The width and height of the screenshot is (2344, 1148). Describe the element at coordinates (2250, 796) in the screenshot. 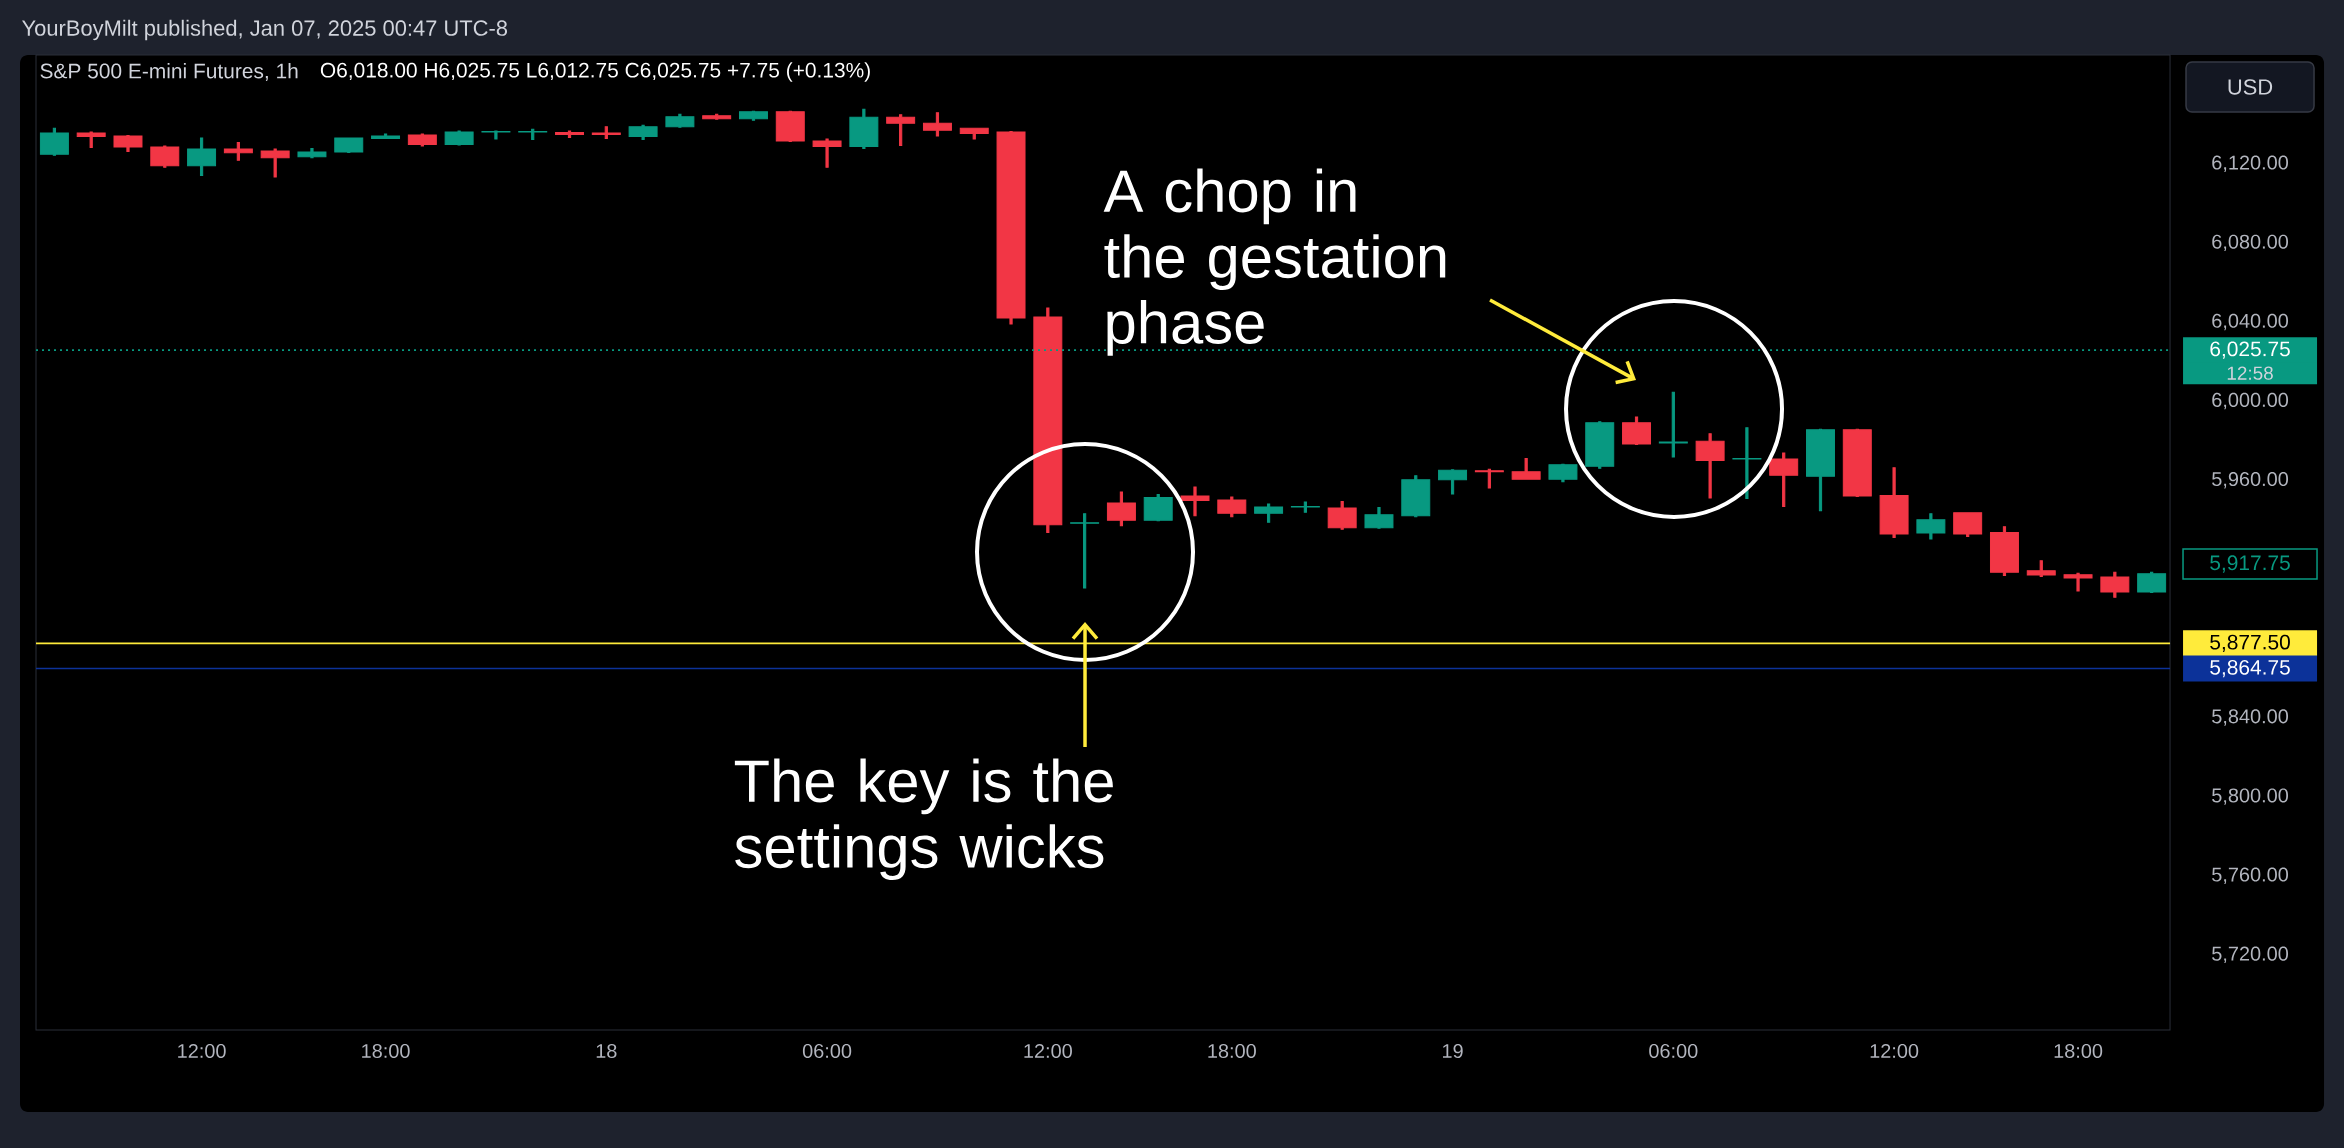

I see `y-tick-label: 5,800.00` at that location.